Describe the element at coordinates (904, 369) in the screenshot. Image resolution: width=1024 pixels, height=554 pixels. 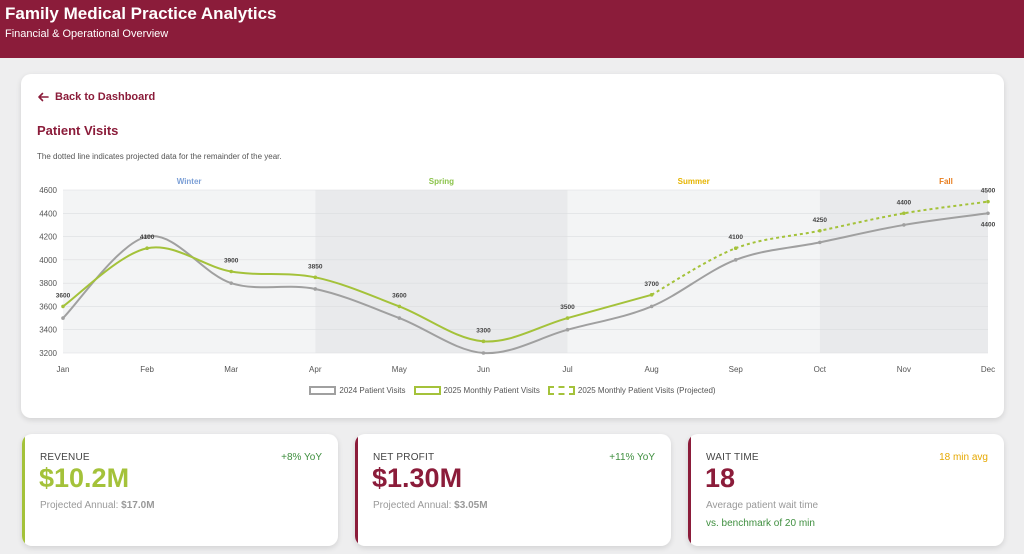
I see `x-tick-label: Nov` at that location.